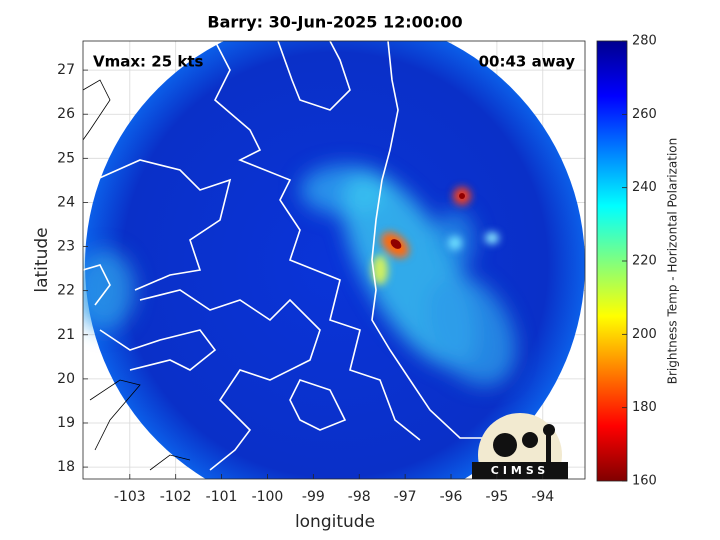 The height and width of the screenshot is (540, 720). Describe the element at coordinates (527, 62) in the screenshot. I see `annotation: 00:43 away` at that location.